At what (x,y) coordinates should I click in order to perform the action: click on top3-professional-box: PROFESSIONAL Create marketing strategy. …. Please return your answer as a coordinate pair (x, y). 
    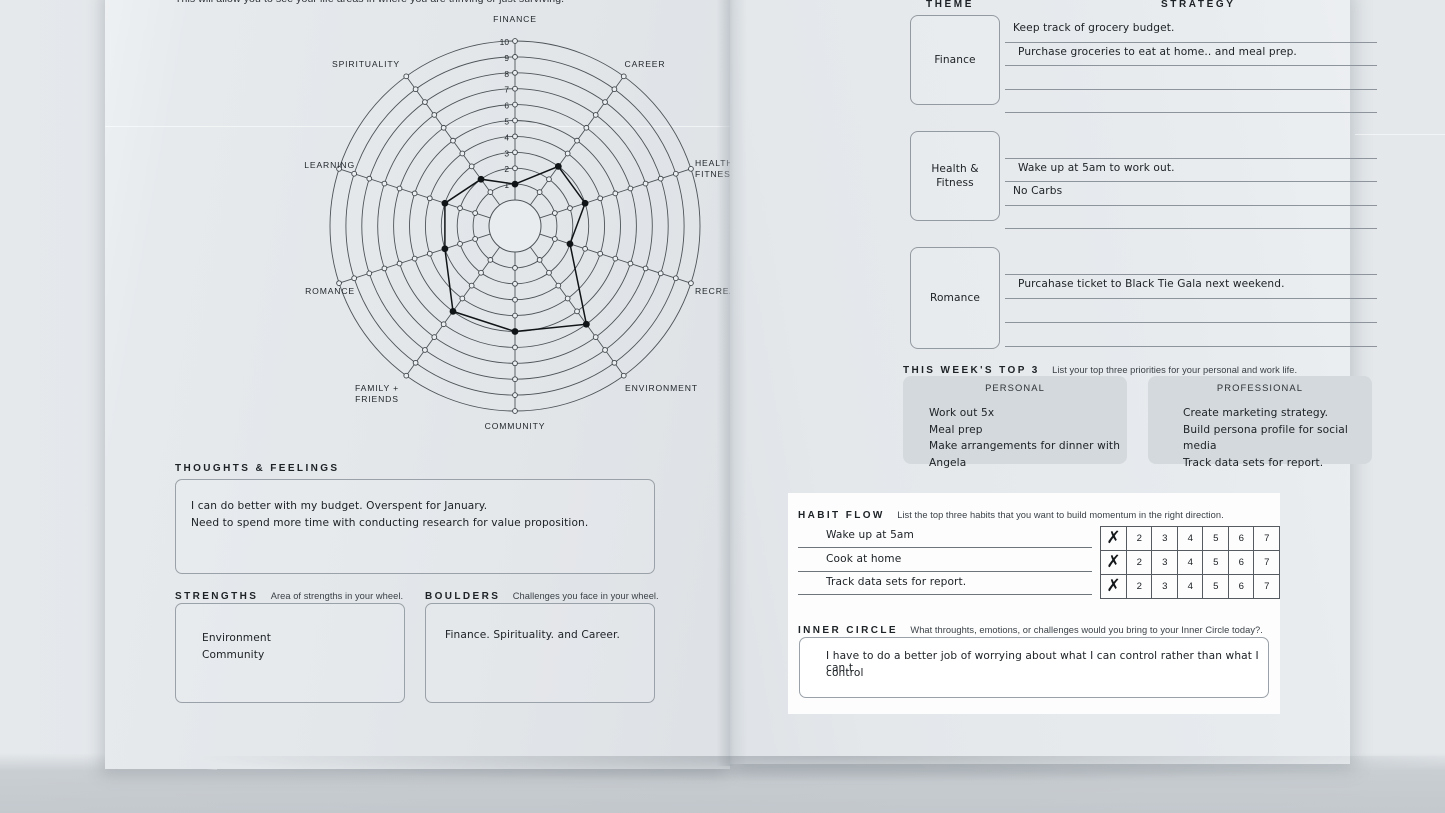
    Looking at the image, I should click on (1260, 422).